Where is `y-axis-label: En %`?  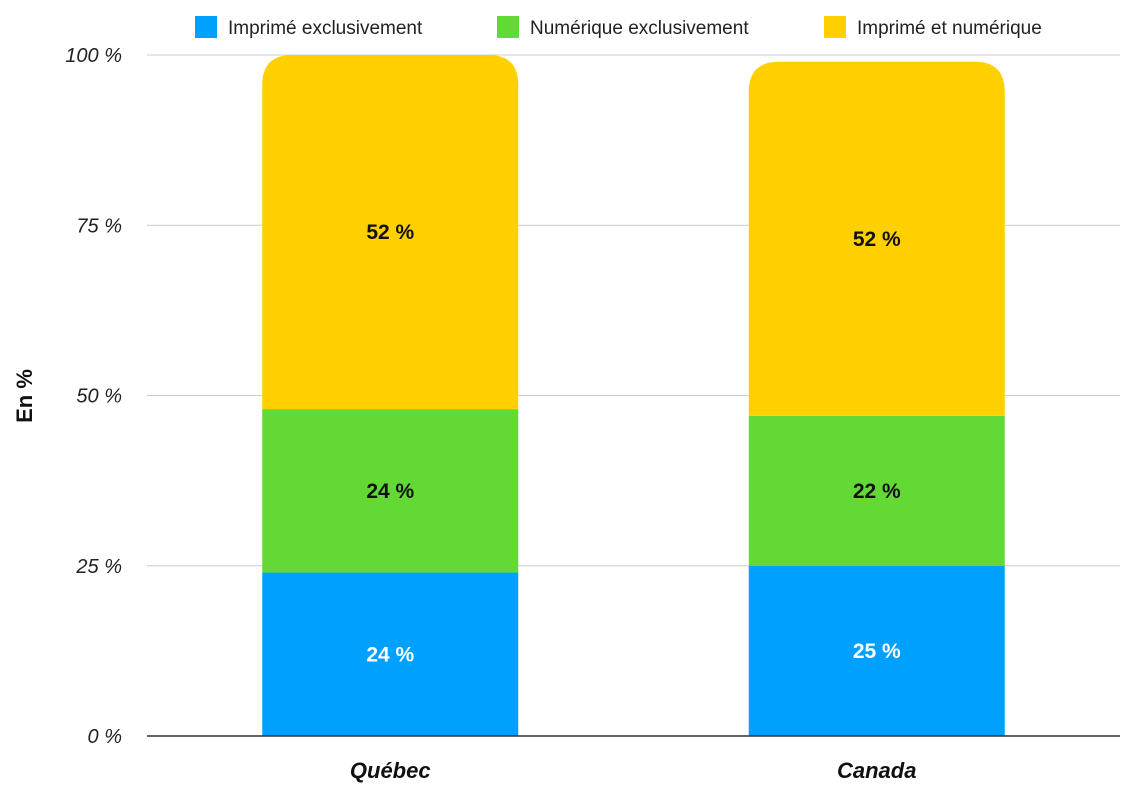 y-axis-label: En % is located at coordinates (24, 396).